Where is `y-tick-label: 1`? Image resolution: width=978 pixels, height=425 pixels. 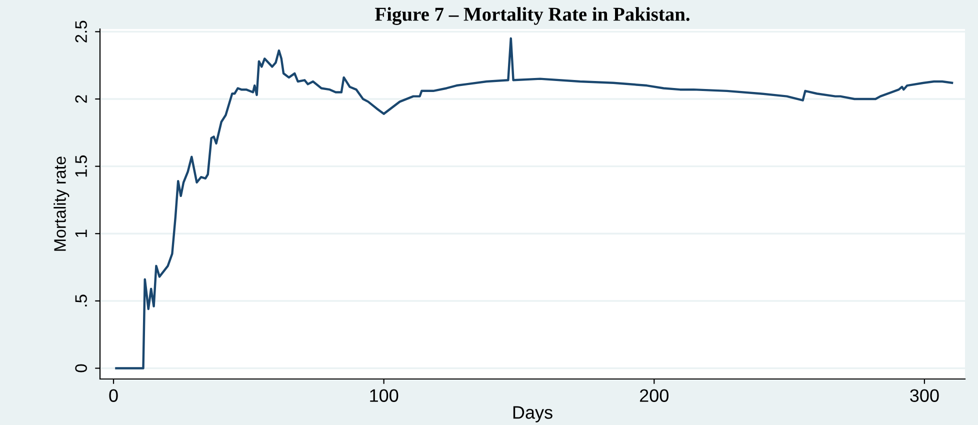 y-tick-label: 1 is located at coordinates (81, 233).